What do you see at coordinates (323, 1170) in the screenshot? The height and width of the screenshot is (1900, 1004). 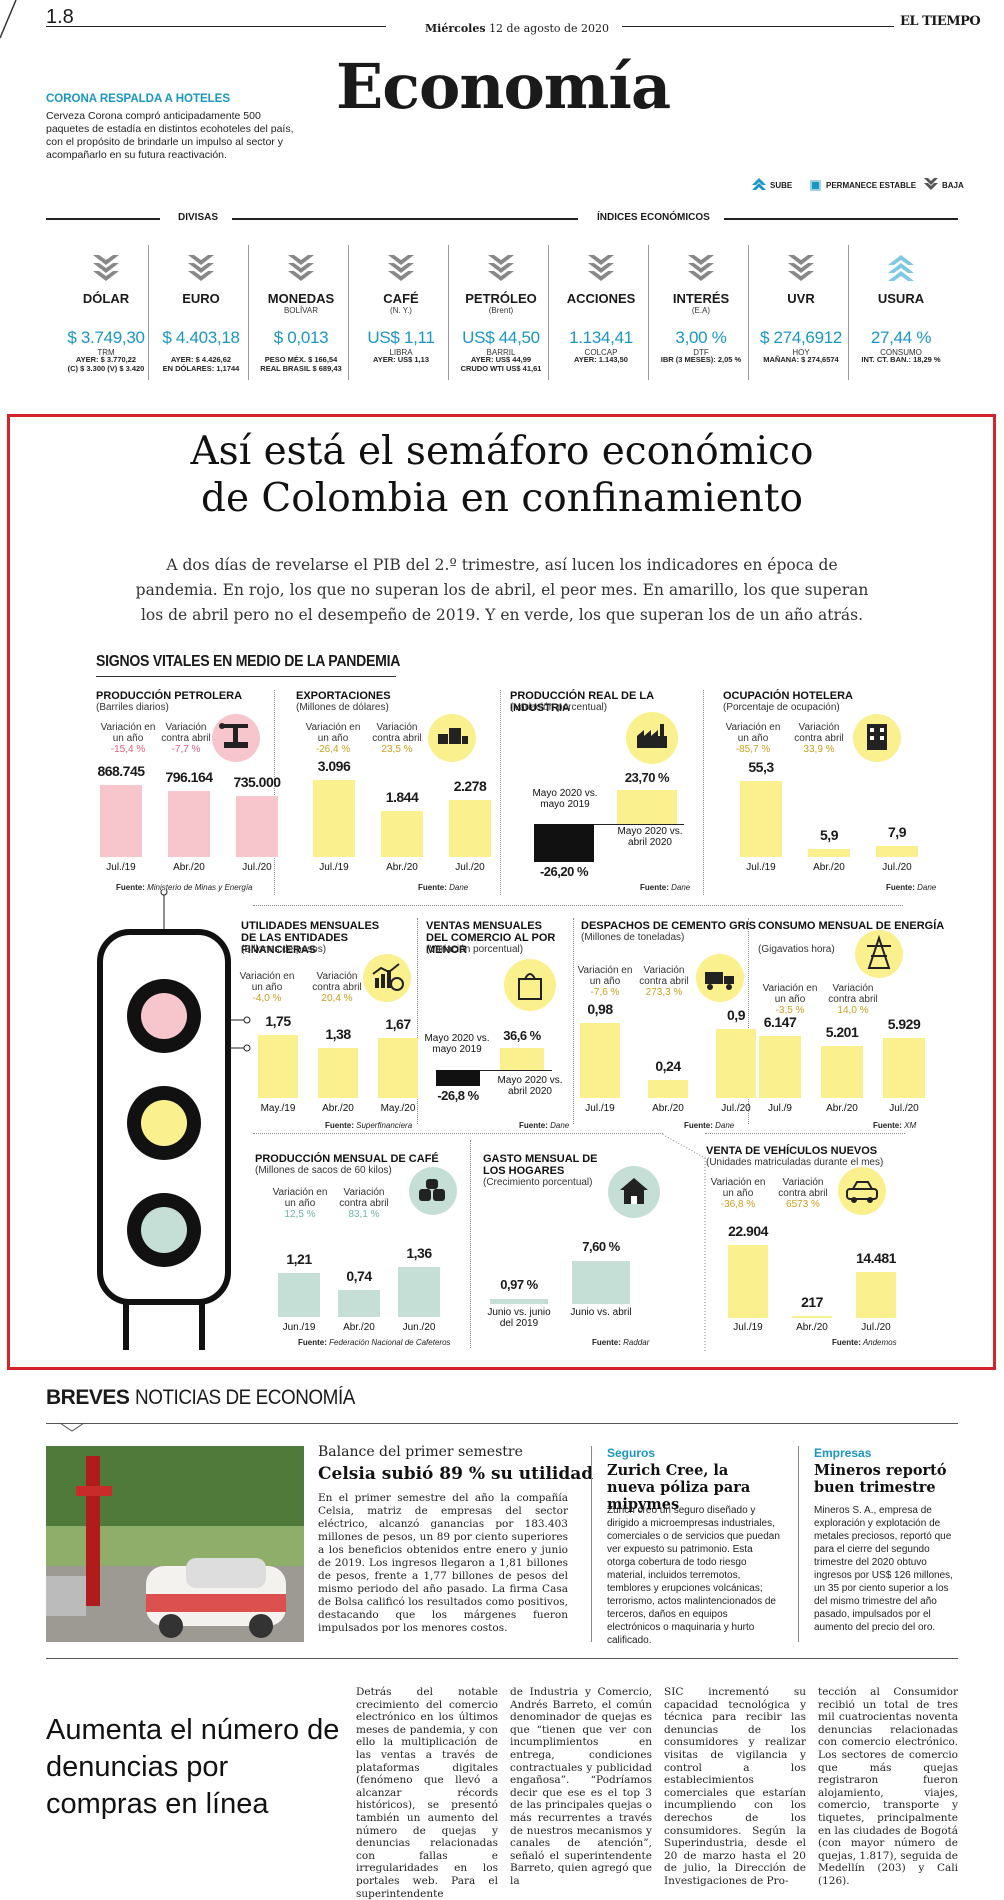 I see `chart-subtitle: (Millones de sacos de 60 kilos)` at bounding box center [323, 1170].